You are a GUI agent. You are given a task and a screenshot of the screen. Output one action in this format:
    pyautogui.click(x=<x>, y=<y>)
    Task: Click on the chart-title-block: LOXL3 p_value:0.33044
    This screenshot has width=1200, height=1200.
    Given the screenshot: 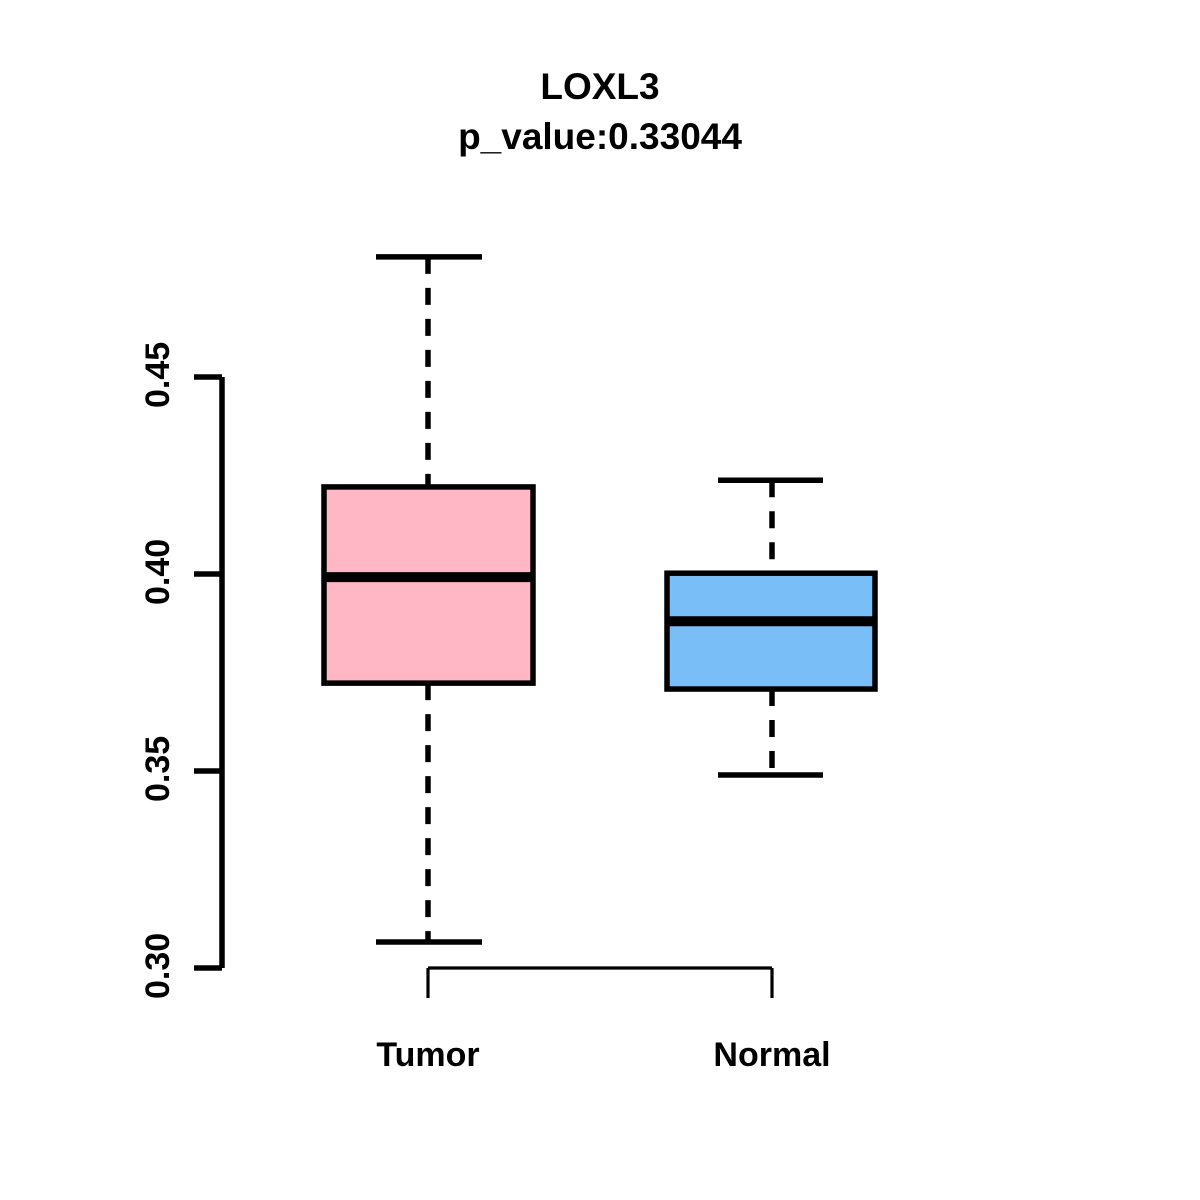 What is the action you would take?
    pyautogui.click(x=600, y=112)
    